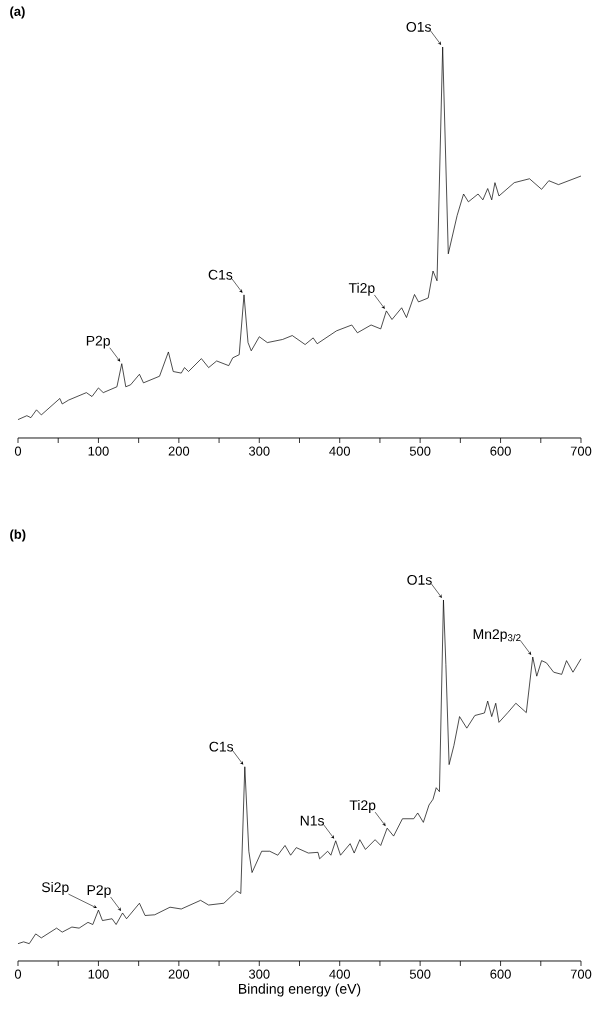 The image size is (601, 1024). I want to click on annotation: Si2p, so click(55, 888).